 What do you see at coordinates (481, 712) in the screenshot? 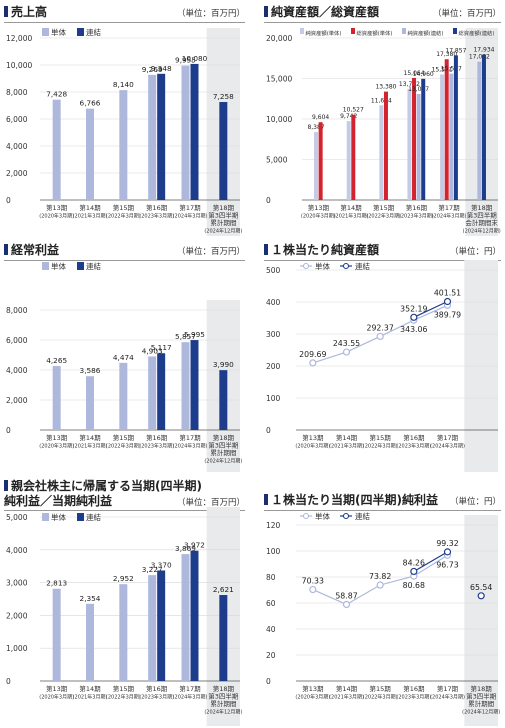
I see `x-tick-label: (2024年12月期)` at bounding box center [481, 712].